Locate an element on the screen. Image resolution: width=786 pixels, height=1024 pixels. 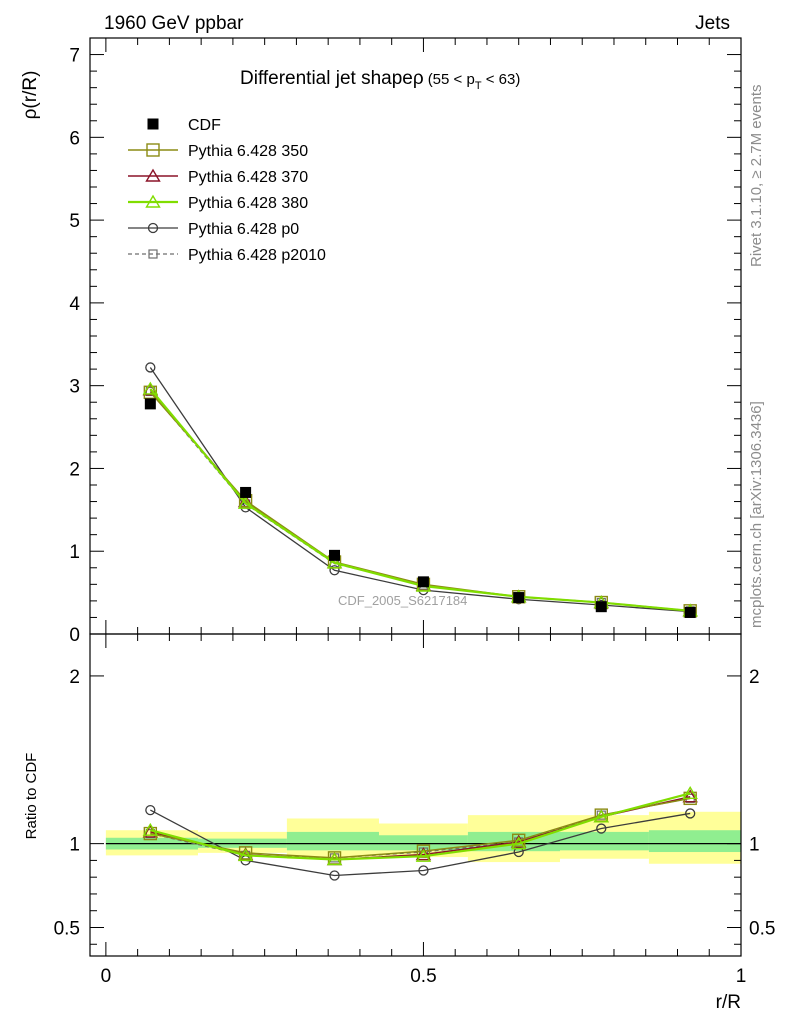
legend-marker-cdf is located at coordinates (153, 124).